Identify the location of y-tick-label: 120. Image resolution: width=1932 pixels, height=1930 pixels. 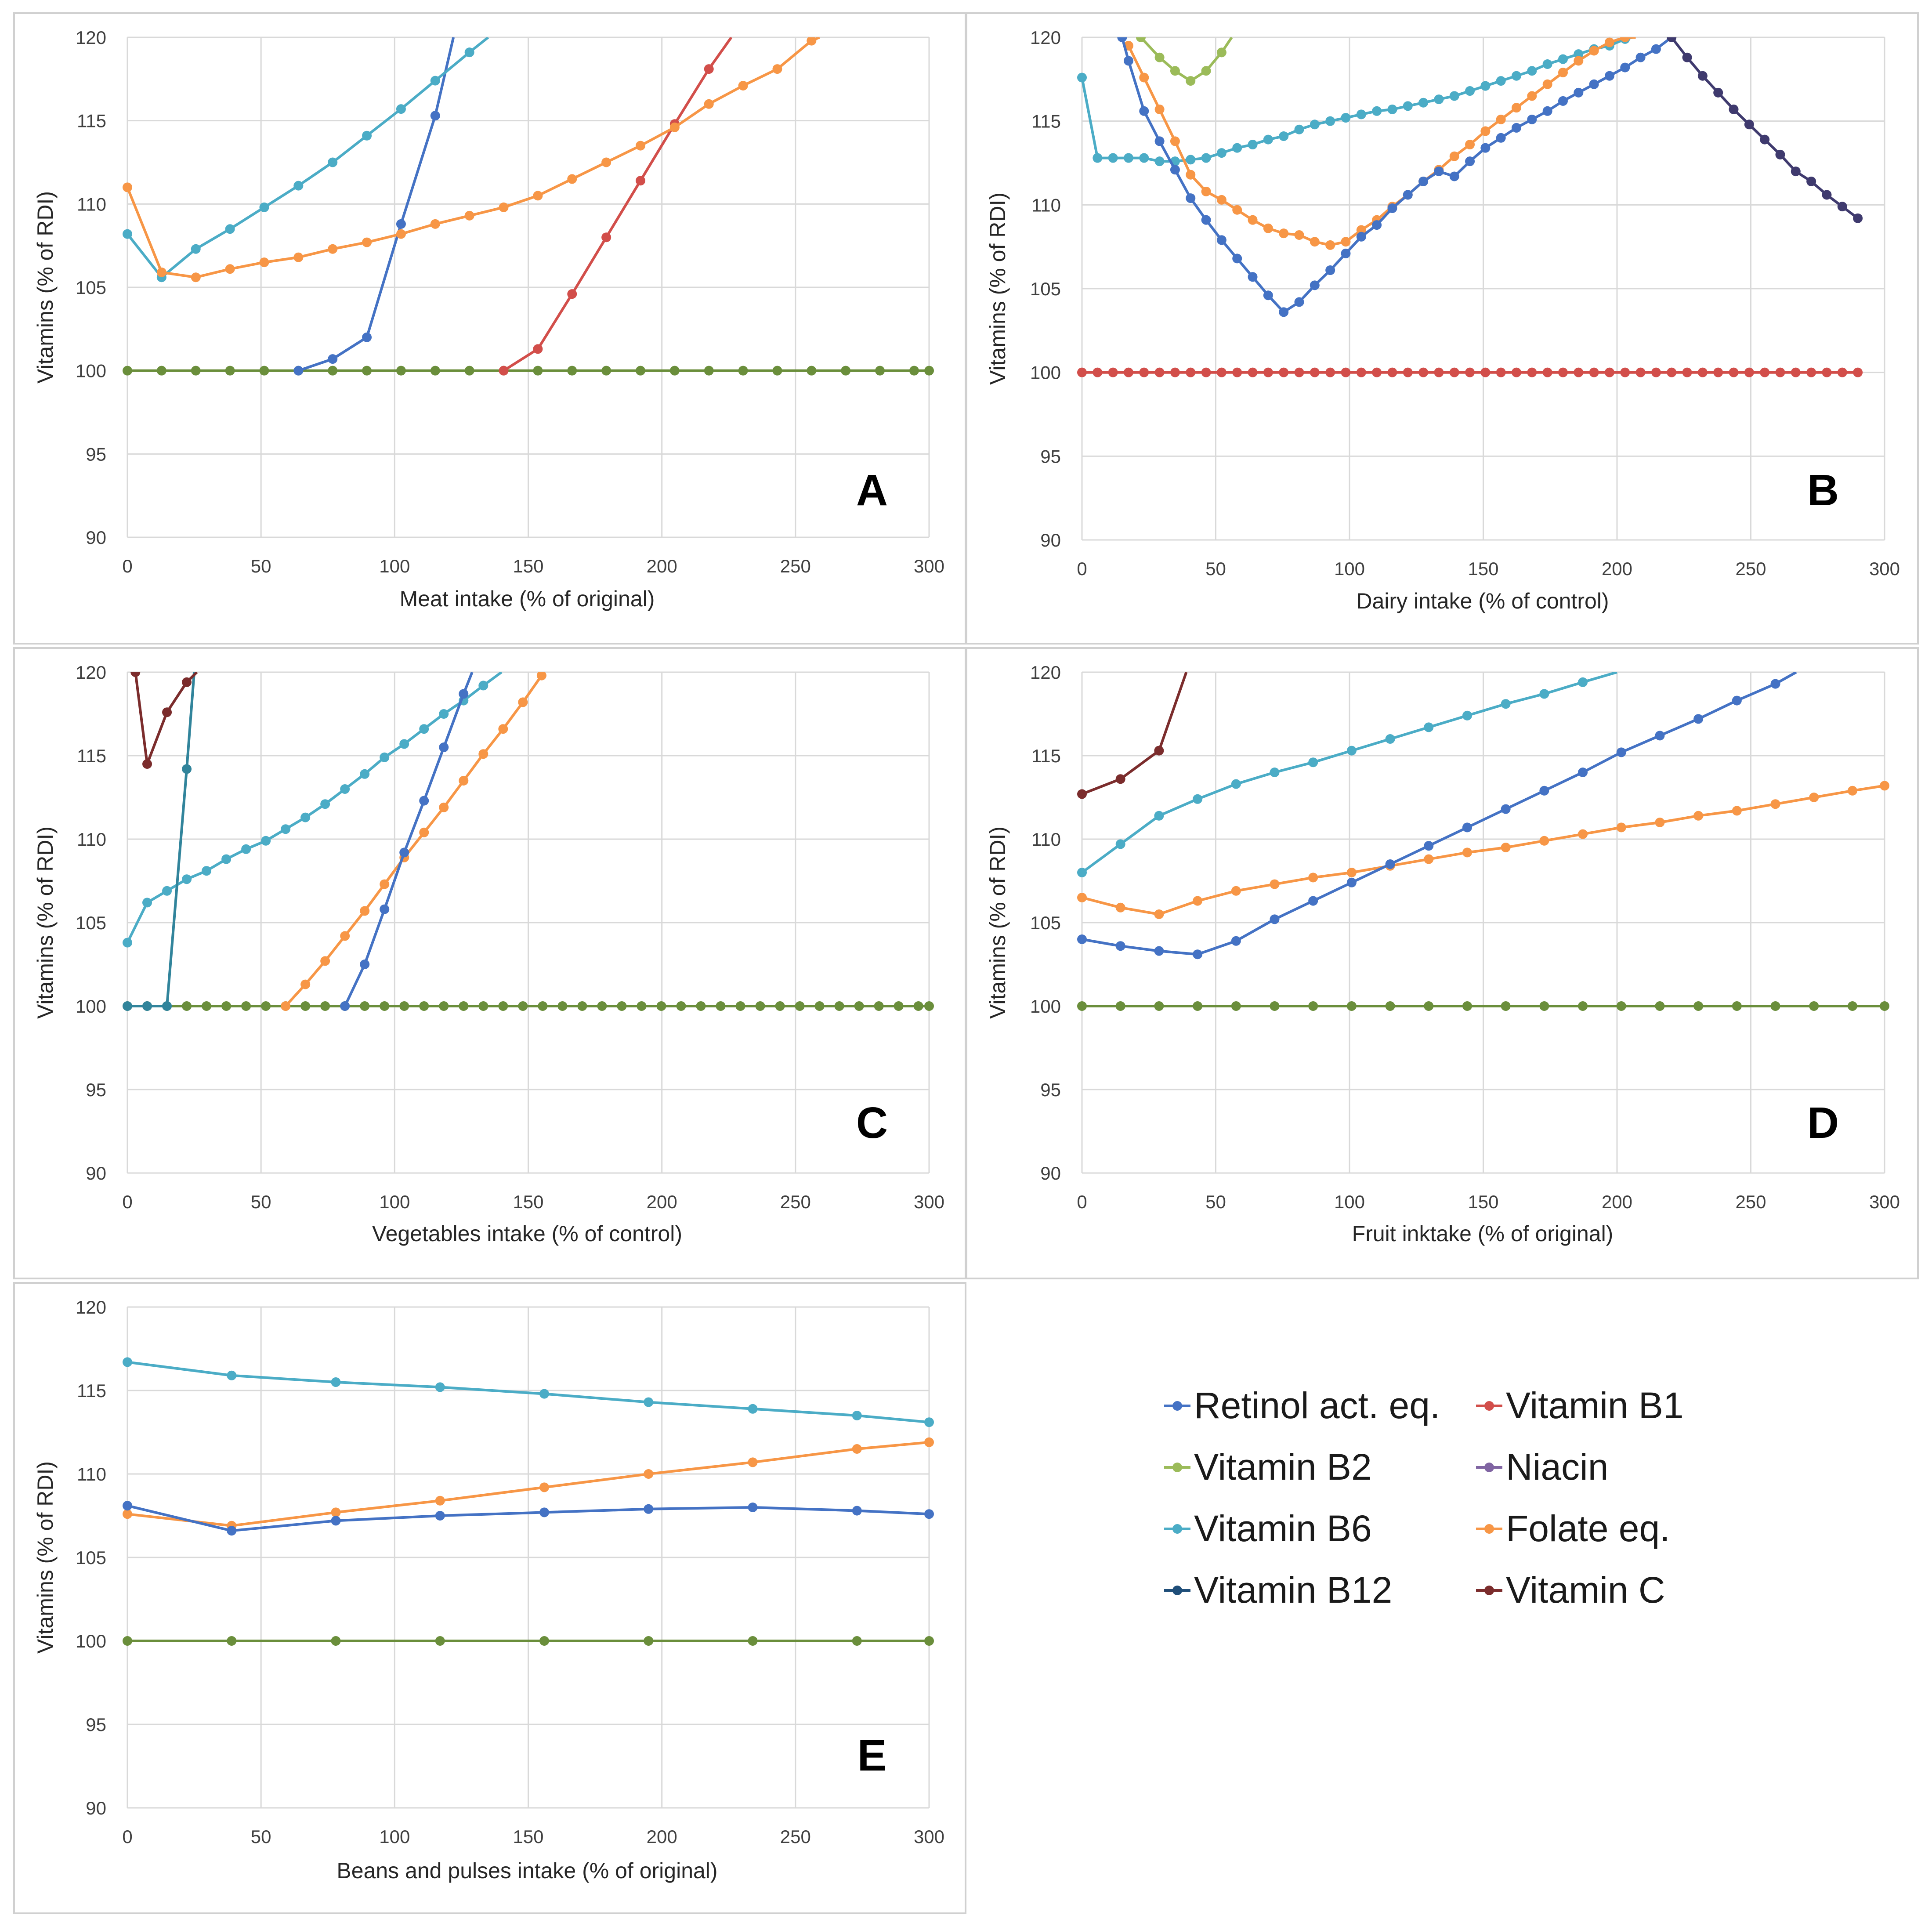
(1045, 672).